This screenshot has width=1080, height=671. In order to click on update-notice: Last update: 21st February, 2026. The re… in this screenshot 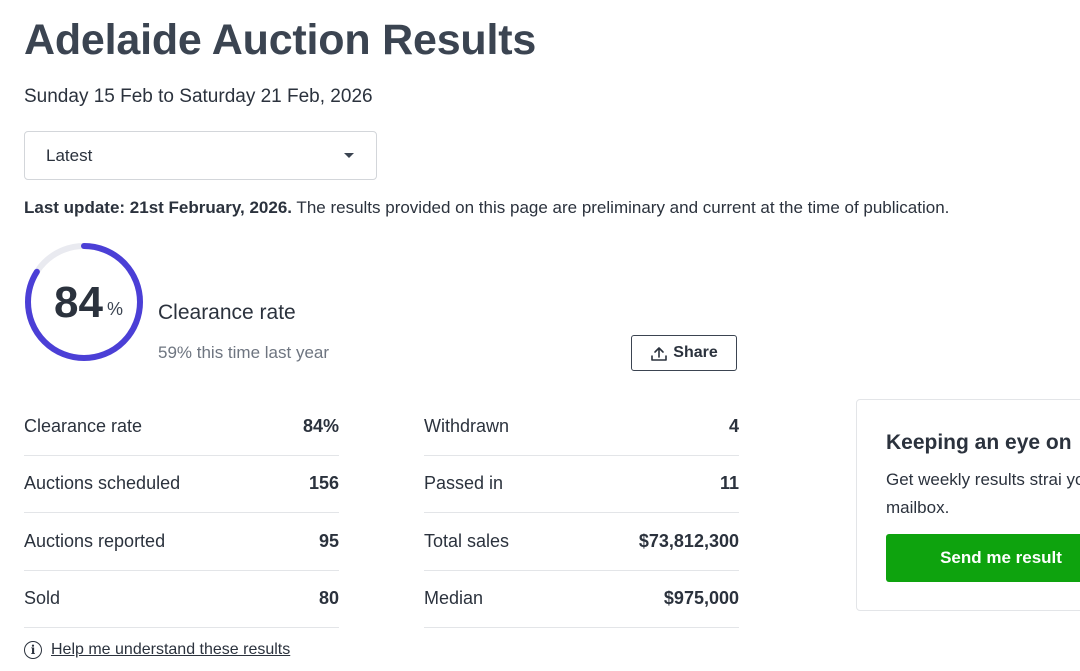, I will do `click(486, 208)`.